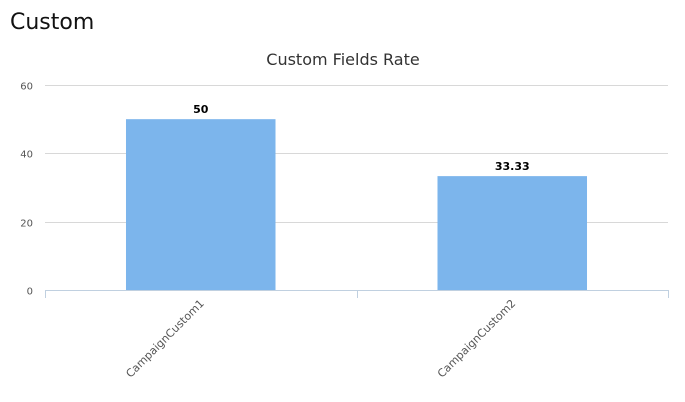 Image resolution: width=685 pixels, height=402 pixels. What do you see at coordinates (342, 59) in the screenshot?
I see `chart-title: Custom Fields Rate` at bounding box center [342, 59].